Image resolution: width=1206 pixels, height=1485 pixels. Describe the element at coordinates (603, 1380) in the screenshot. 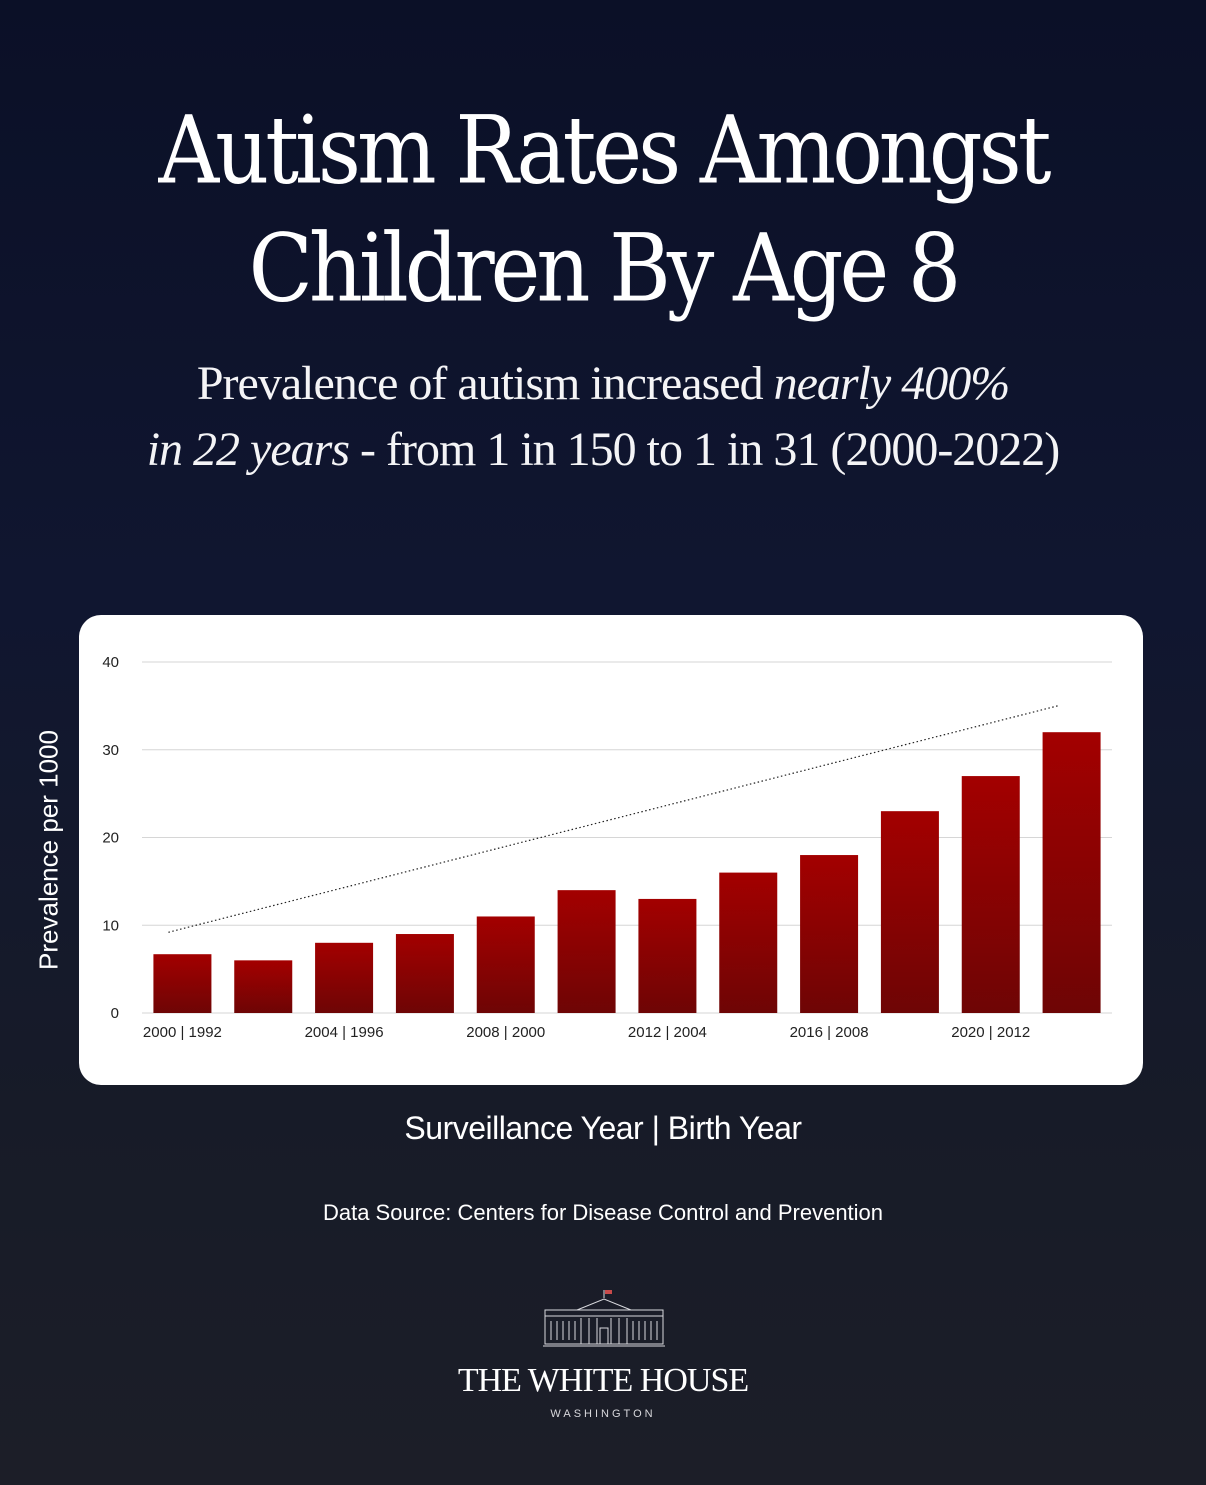

I see `white-house-wordmark: THE WHITE HOUSE` at that location.